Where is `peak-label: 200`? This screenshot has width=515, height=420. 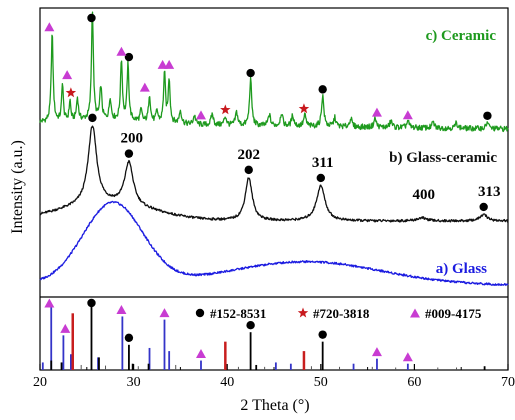 peak-label: 200 is located at coordinates (131, 139).